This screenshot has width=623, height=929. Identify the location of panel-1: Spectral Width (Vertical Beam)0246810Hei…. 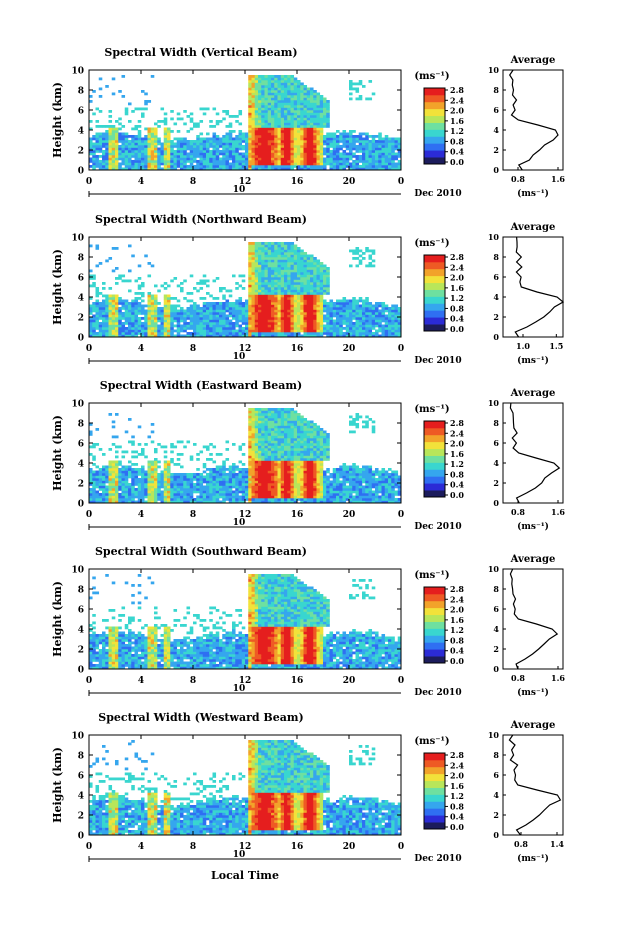
(308, 122).